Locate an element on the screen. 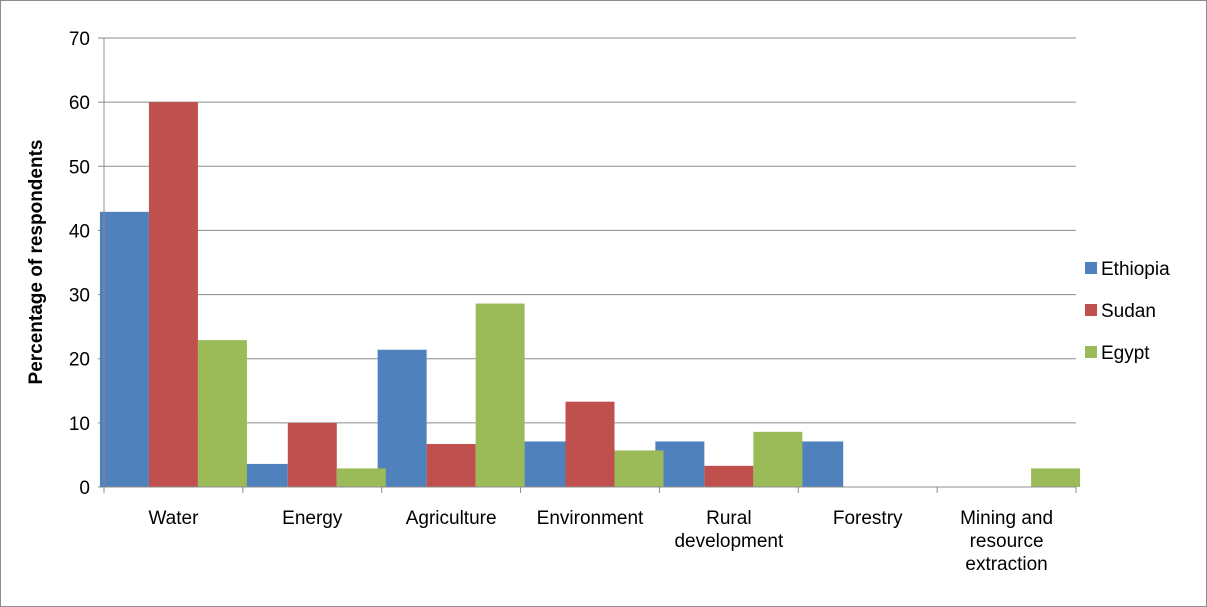  legend-label-sudan: Sudan is located at coordinates (1128, 311).